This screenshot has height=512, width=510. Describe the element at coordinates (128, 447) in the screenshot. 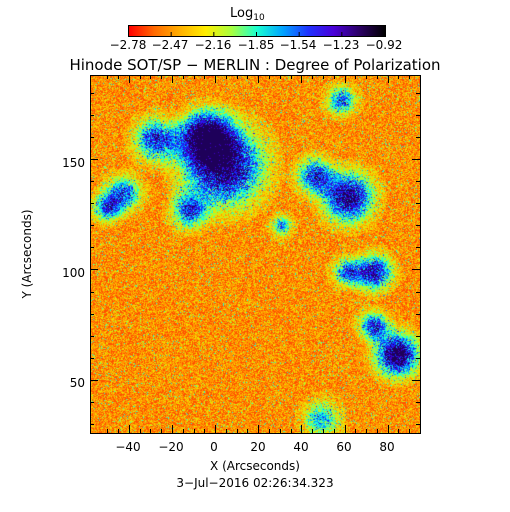

I see `x-tick-label: −40` at that location.